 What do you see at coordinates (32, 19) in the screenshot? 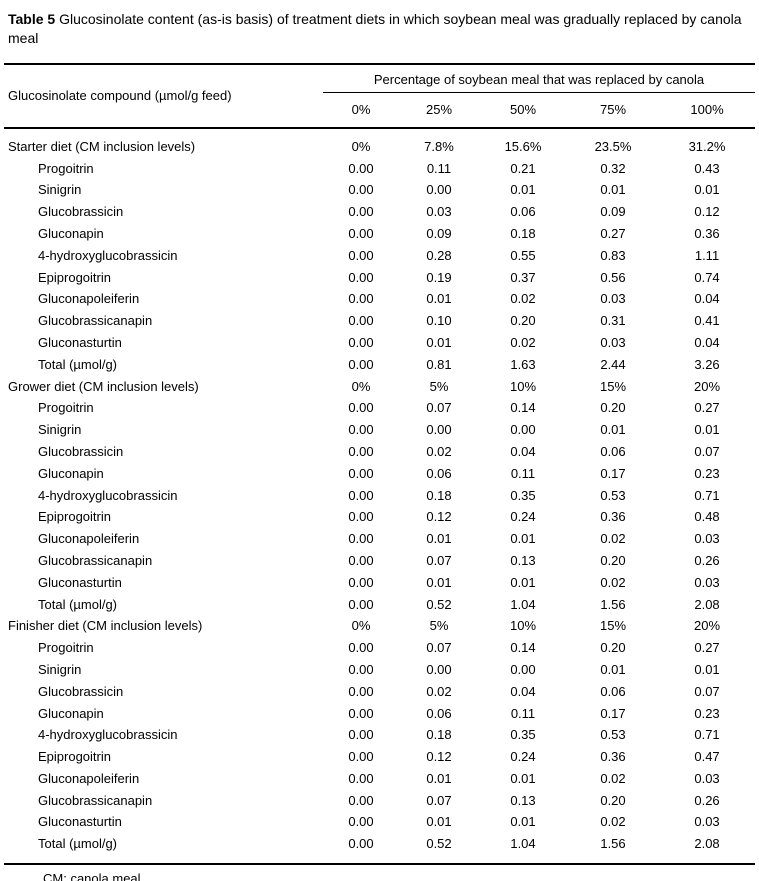
I see `table-number: Table 5` at bounding box center [32, 19].